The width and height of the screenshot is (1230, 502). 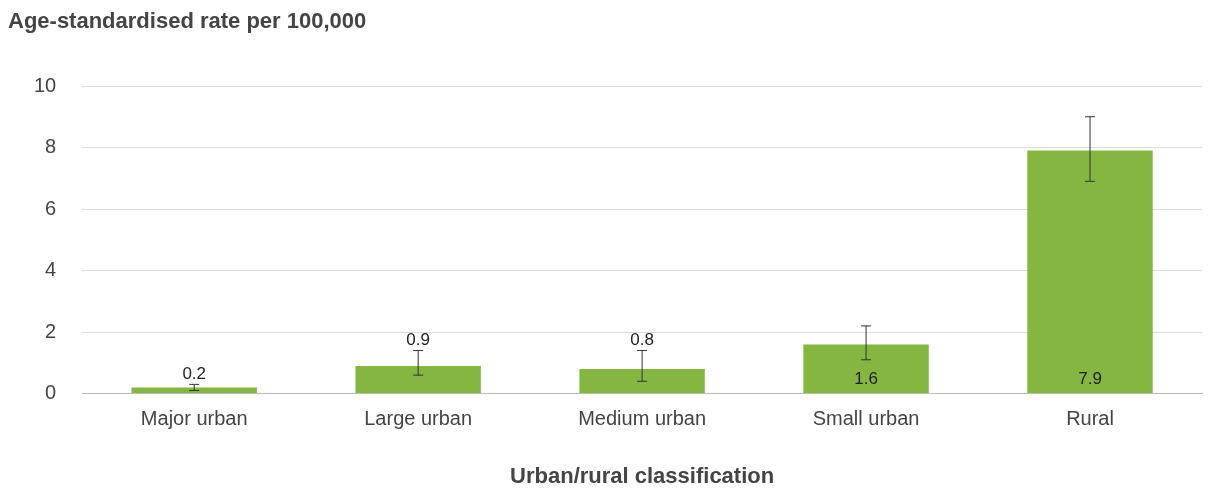 What do you see at coordinates (51, 392) in the screenshot?
I see `y-tick-label: 0` at bounding box center [51, 392].